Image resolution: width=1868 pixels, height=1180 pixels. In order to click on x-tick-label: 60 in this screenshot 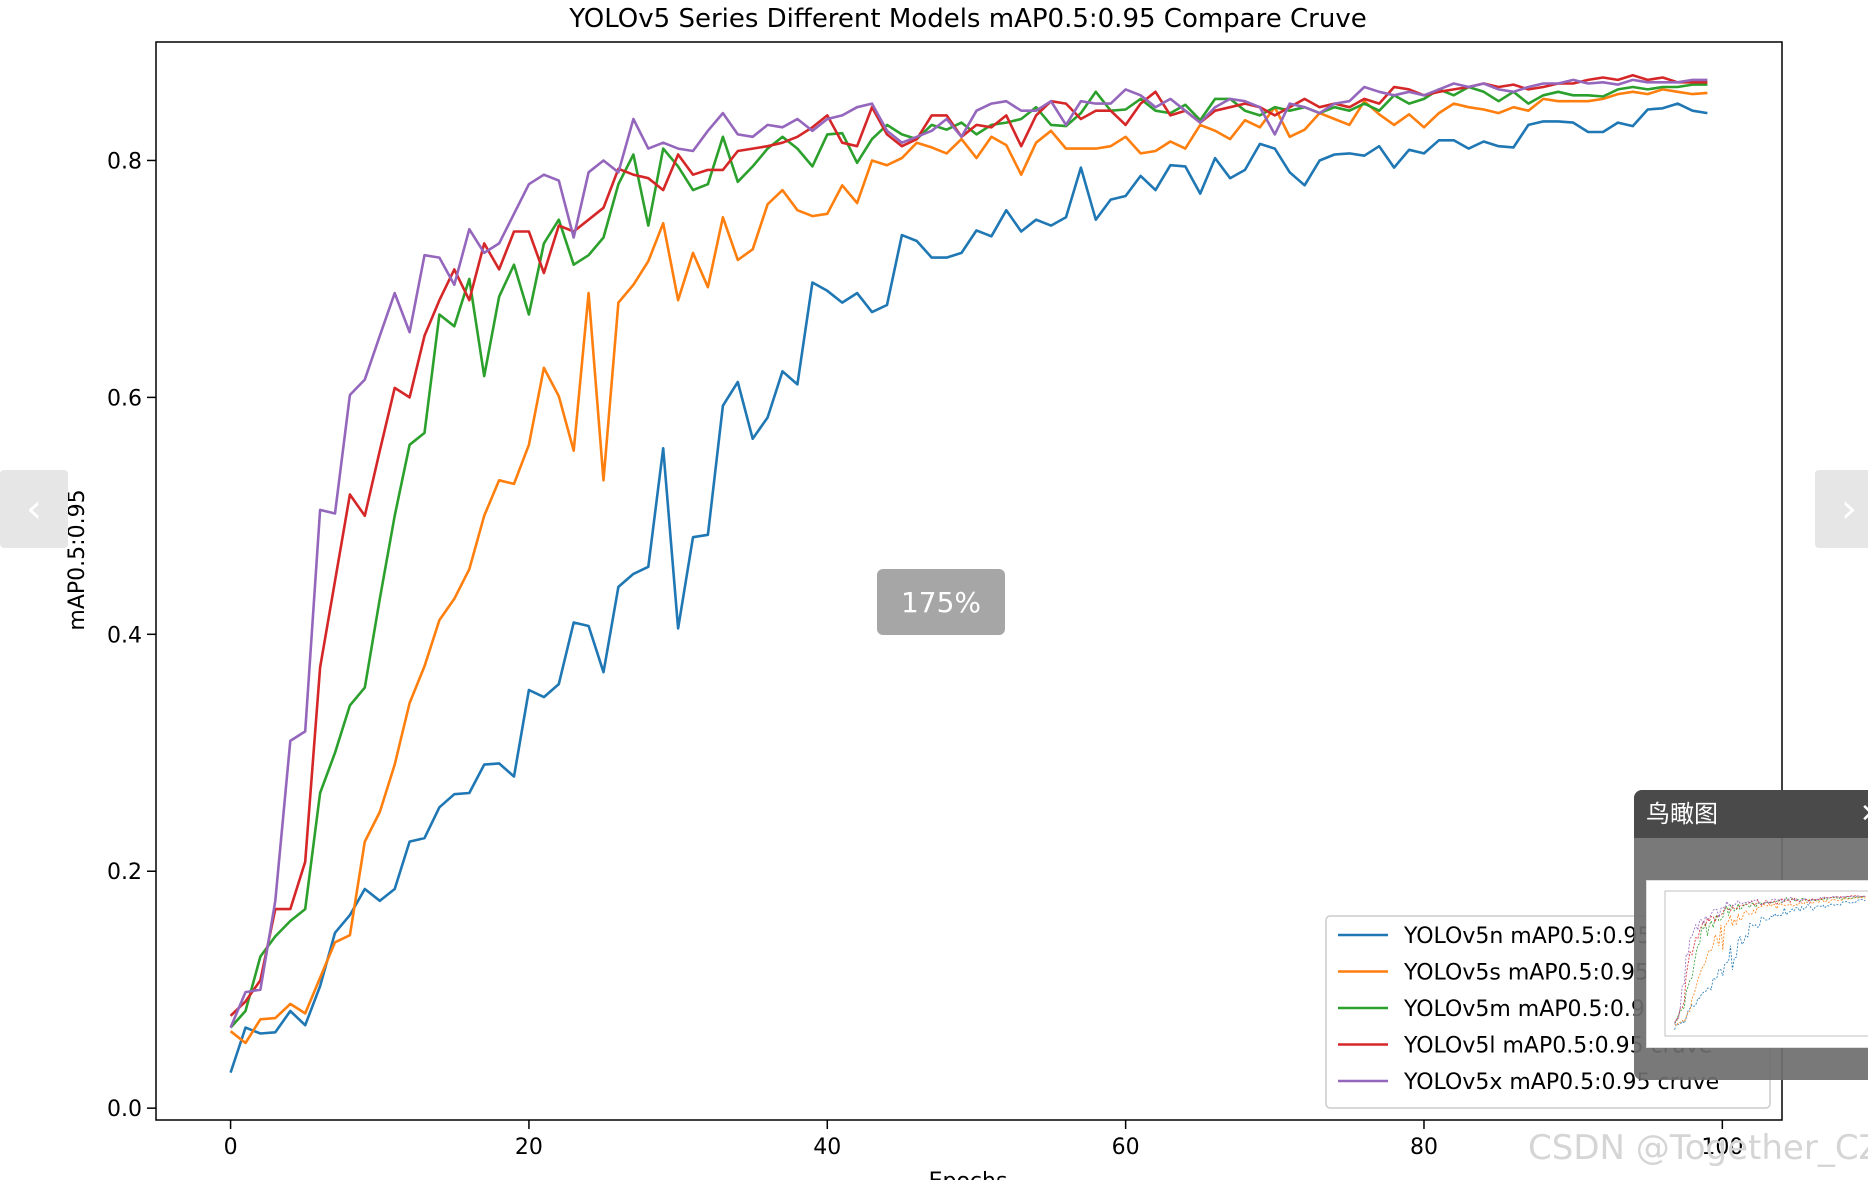, I will do `click(1126, 1147)`.